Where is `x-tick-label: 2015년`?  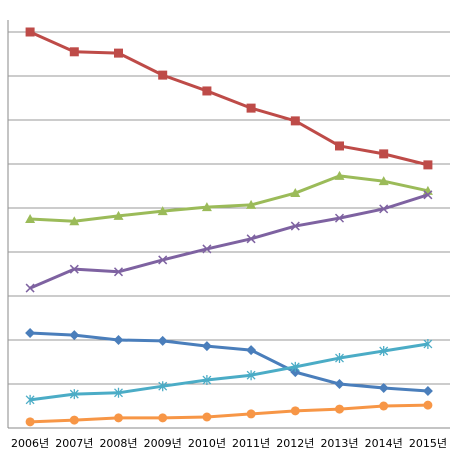
x-tick-label: 2015년 is located at coordinates (428, 443).